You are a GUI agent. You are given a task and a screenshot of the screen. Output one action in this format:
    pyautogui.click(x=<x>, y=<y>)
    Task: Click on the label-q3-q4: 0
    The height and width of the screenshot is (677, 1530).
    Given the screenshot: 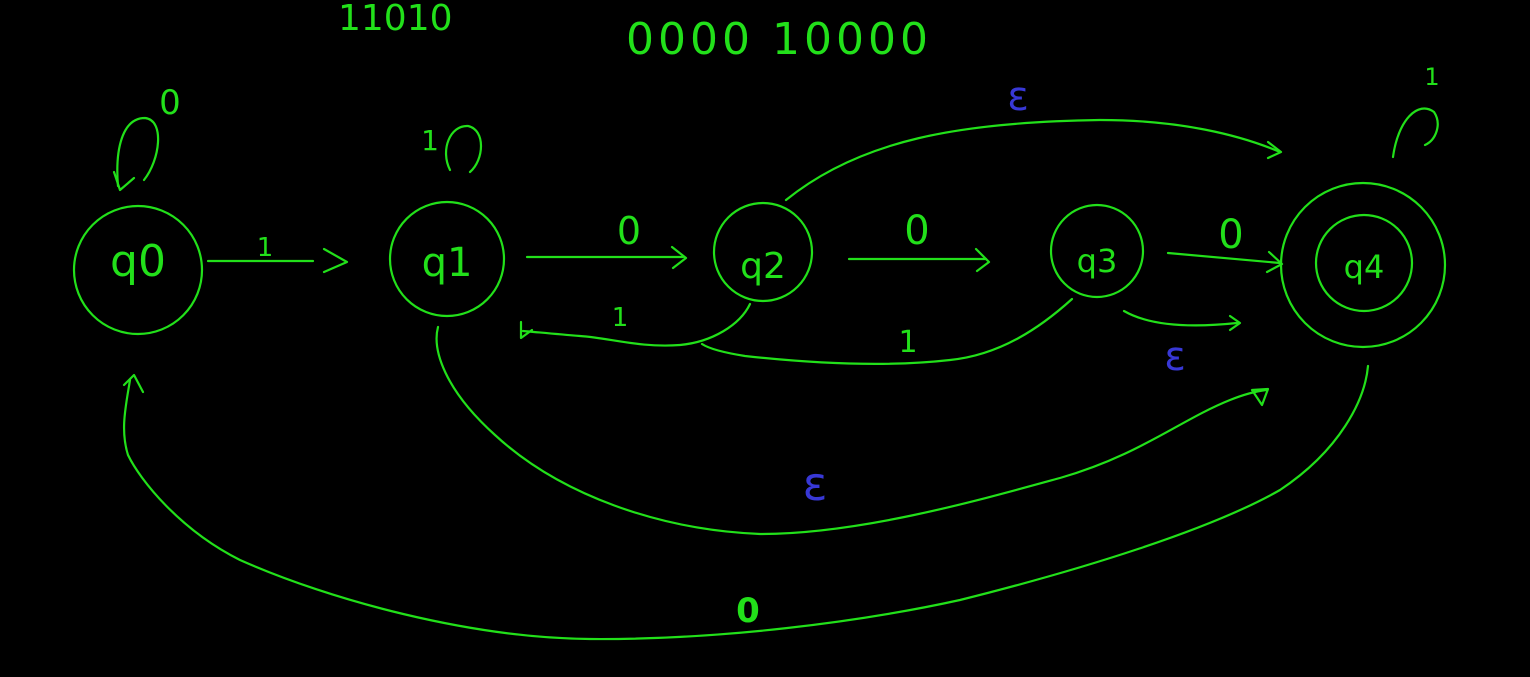 What is the action you would take?
    pyautogui.click(x=1230, y=235)
    